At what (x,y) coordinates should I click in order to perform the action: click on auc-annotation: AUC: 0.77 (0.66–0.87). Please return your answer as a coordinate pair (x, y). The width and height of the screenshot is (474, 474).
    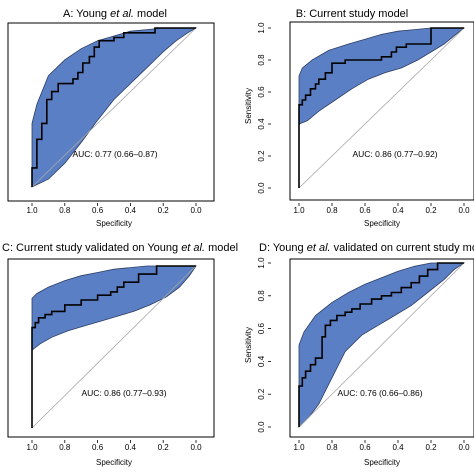
    Looking at the image, I should click on (114, 154).